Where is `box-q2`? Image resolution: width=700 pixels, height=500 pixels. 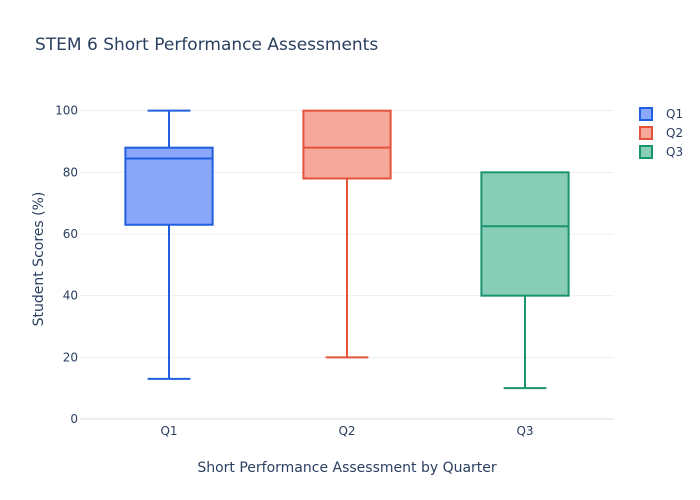
box-q2 is located at coordinates (347, 234).